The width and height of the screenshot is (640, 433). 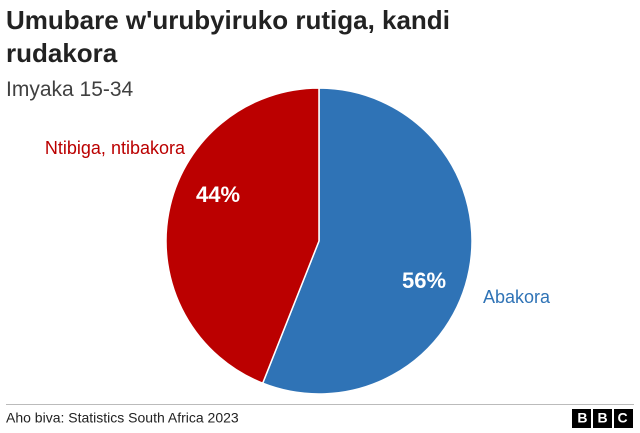 I want to click on logo: BBC, so click(x=607, y=418).